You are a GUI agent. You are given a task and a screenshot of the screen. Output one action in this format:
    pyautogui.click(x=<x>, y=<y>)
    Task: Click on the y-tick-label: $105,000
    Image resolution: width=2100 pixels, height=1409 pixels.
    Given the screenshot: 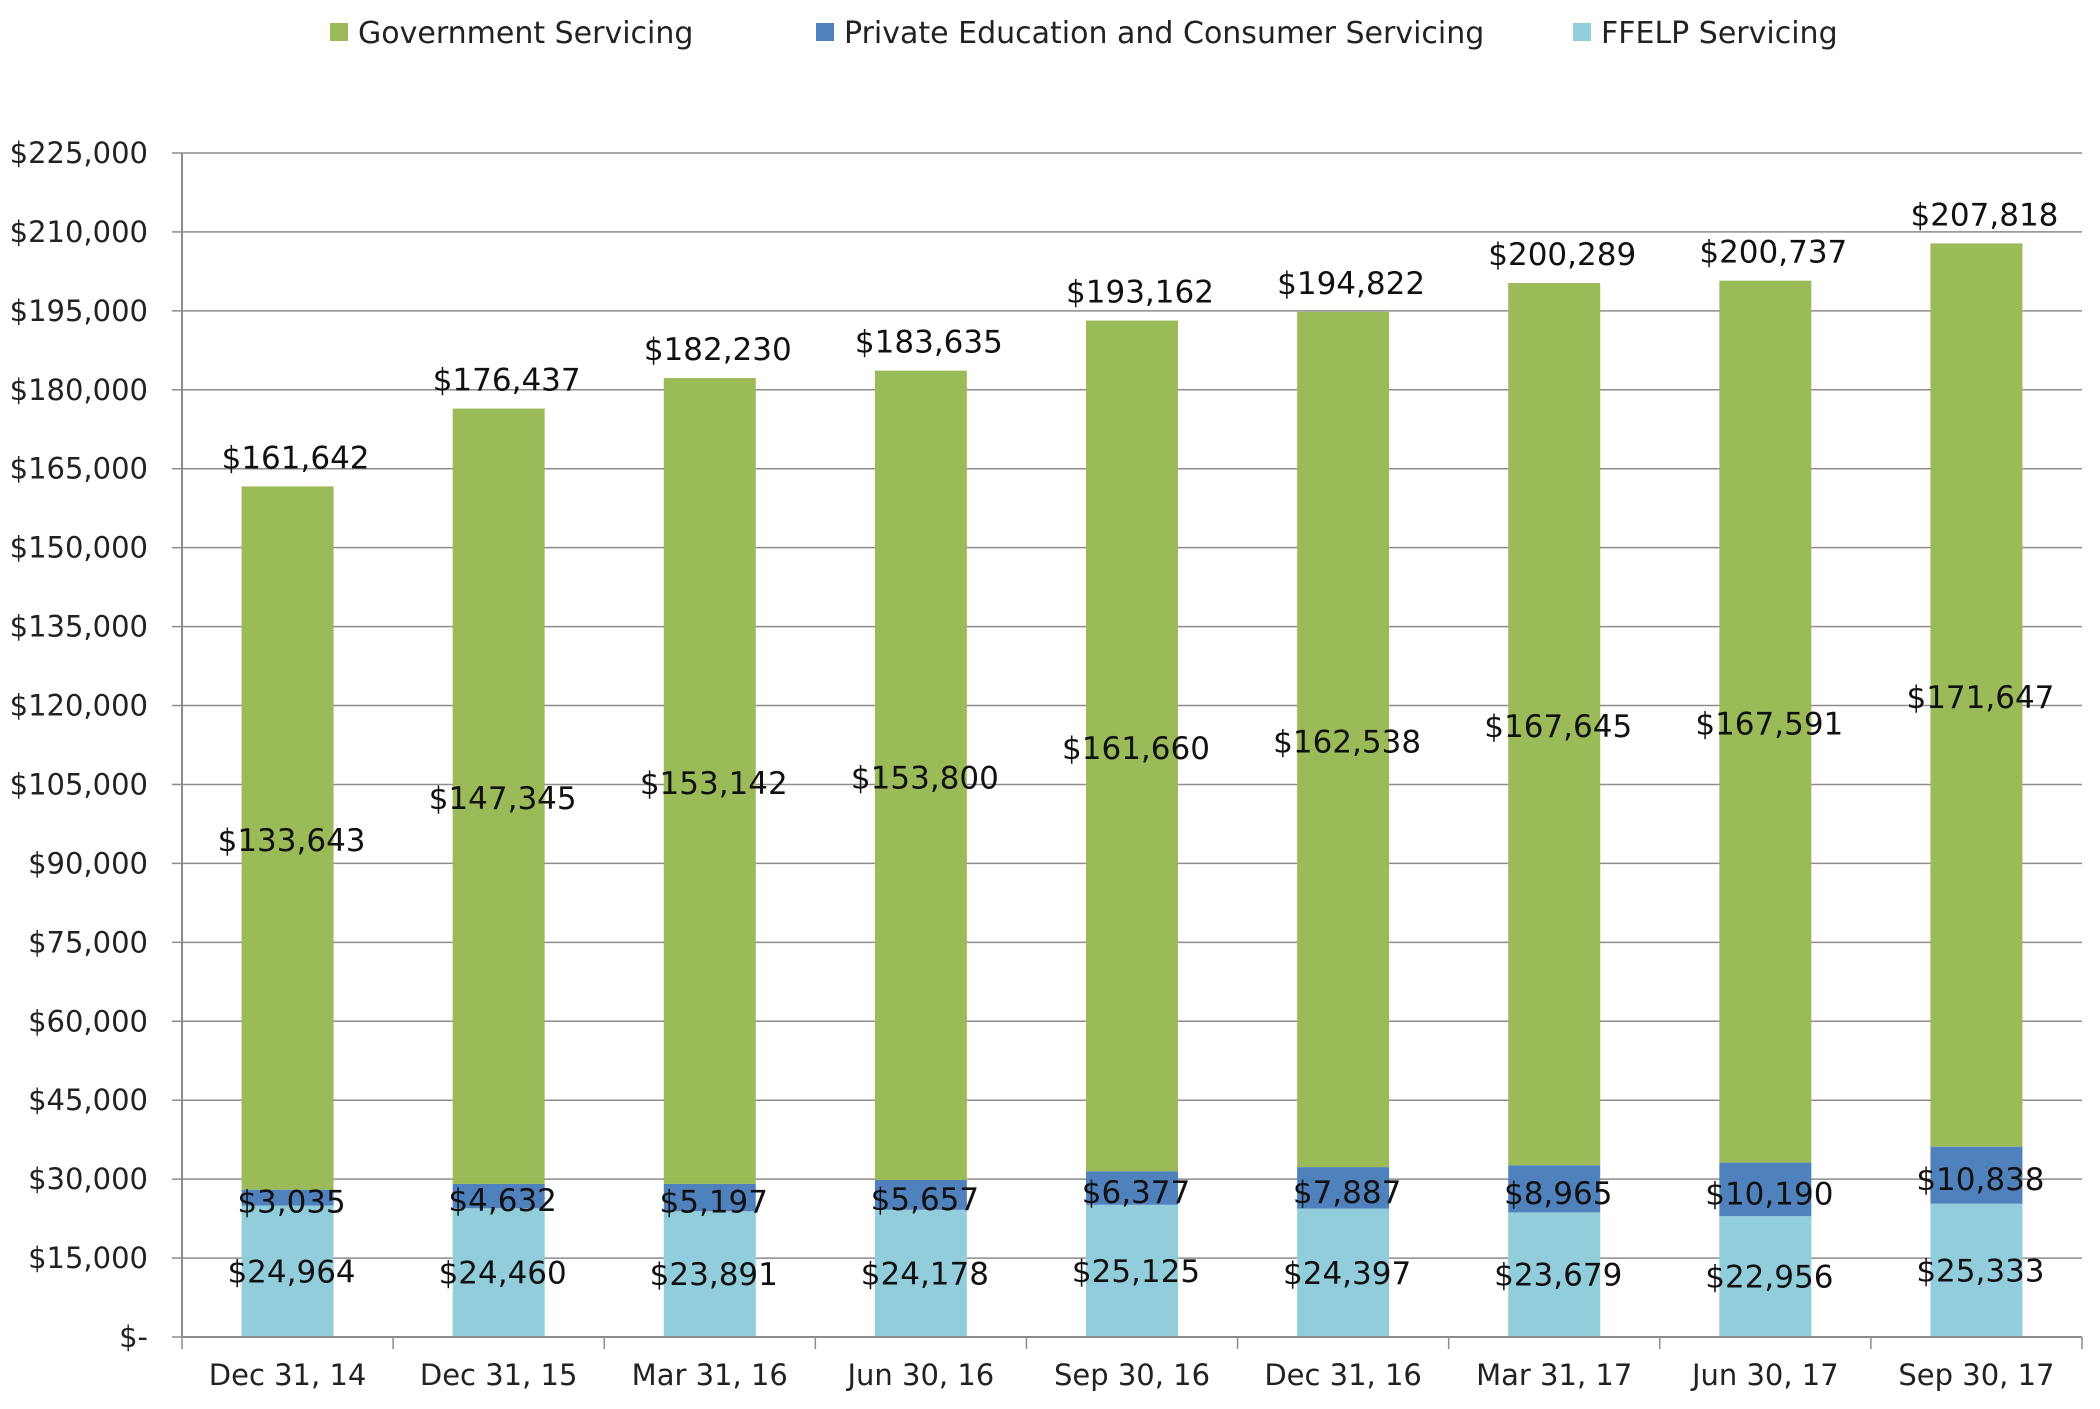 What is the action you would take?
    pyautogui.click(x=79, y=784)
    